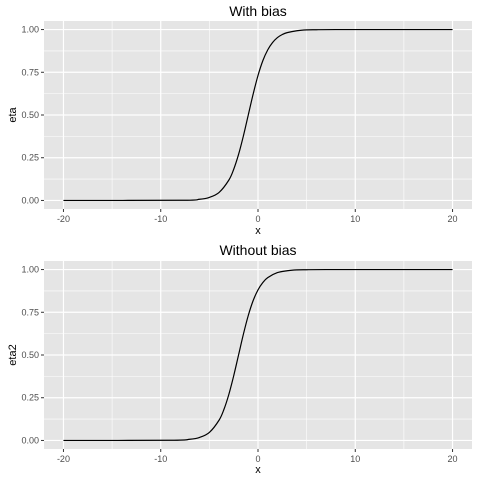 The width and height of the screenshot is (480, 480). I want to click on y-axis-label: eta2, so click(13, 354).